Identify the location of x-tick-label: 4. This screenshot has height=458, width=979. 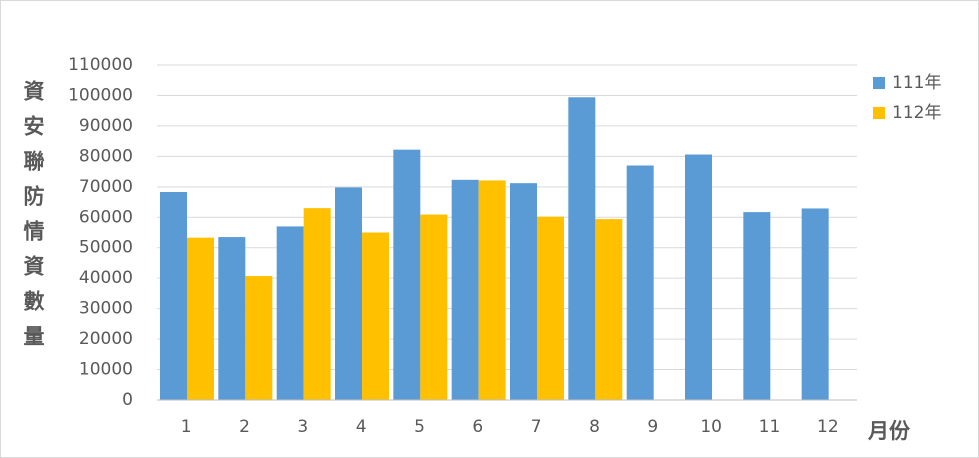
(361, 427).